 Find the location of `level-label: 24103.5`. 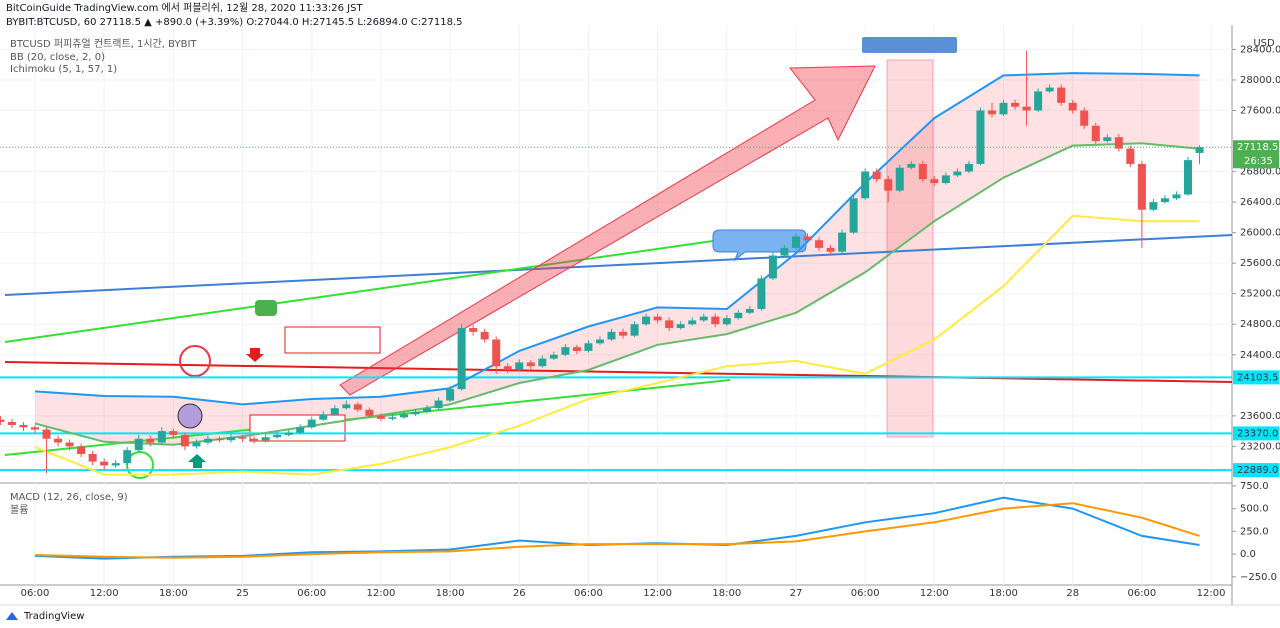

level-label: 24103.5 is located at coordinates (1257, 377).